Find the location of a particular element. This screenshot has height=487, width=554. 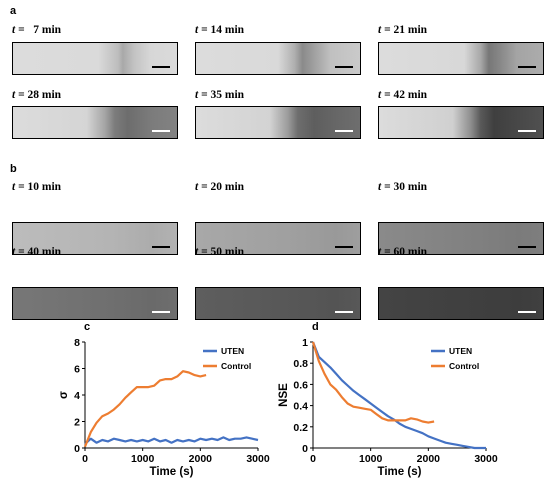

panel-a-time-label: t = 21 min is located at coordinates (402, 30).